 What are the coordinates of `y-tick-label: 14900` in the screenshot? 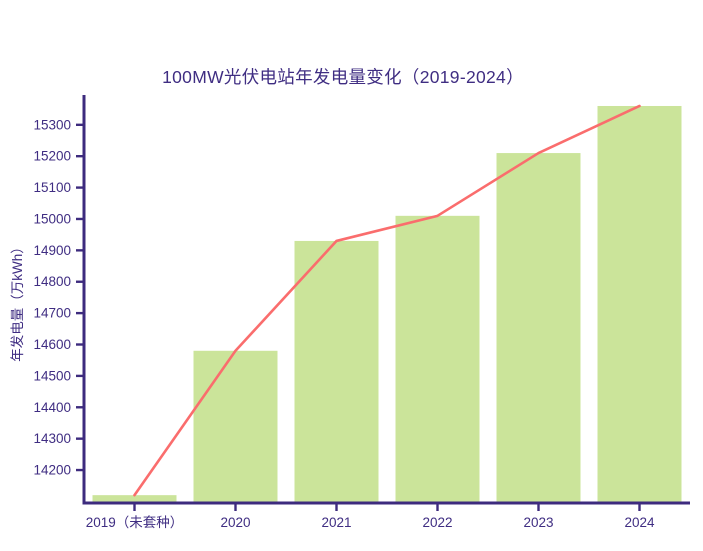 It's located at (52, 250).